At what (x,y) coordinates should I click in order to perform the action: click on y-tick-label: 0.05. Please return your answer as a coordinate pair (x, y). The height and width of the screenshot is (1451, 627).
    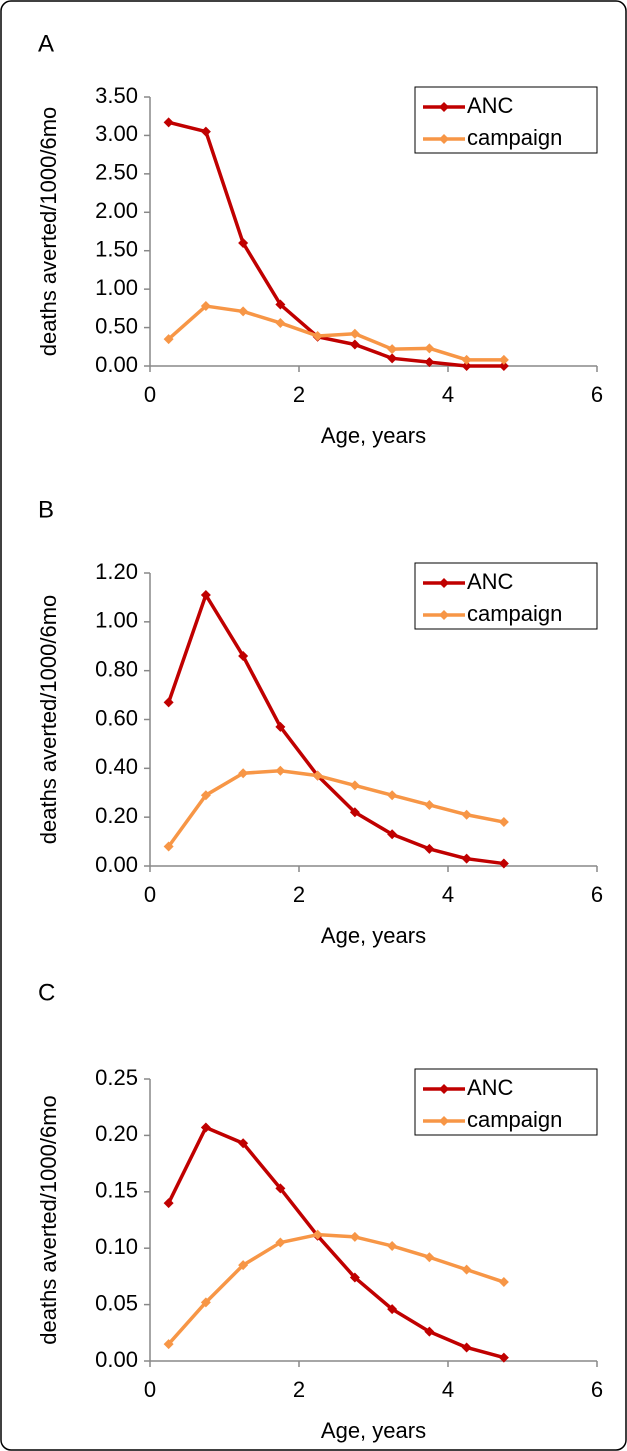
    Looking at the image, I should click on (116, 1302).